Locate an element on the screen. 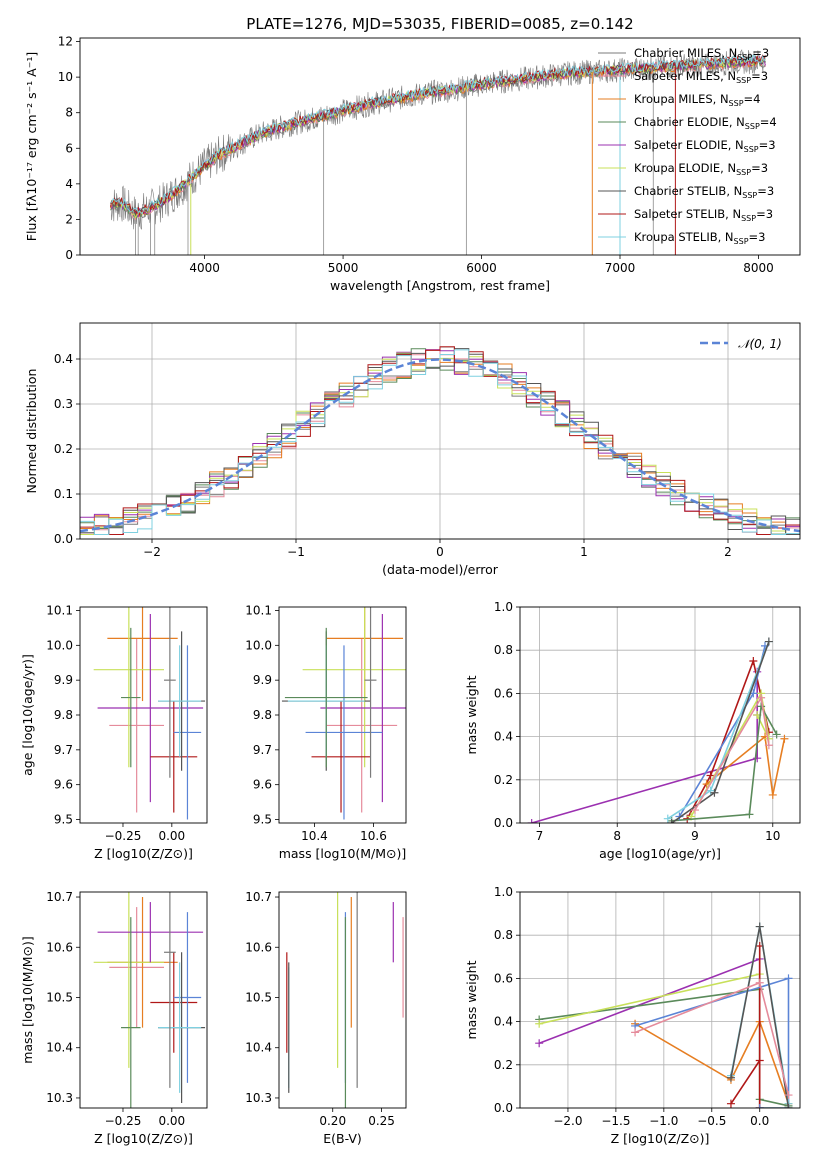 The height and width of the screenshot is (1170, 819). model-chabrier-stelib is located at coordinates (438, 135).